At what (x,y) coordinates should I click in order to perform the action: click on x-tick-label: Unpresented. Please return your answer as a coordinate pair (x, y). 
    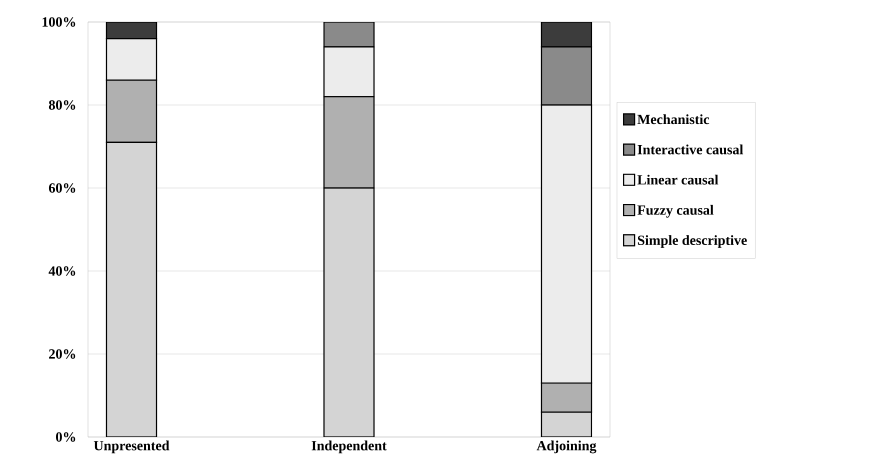
    Looking at the image, I should click on (132, 447).